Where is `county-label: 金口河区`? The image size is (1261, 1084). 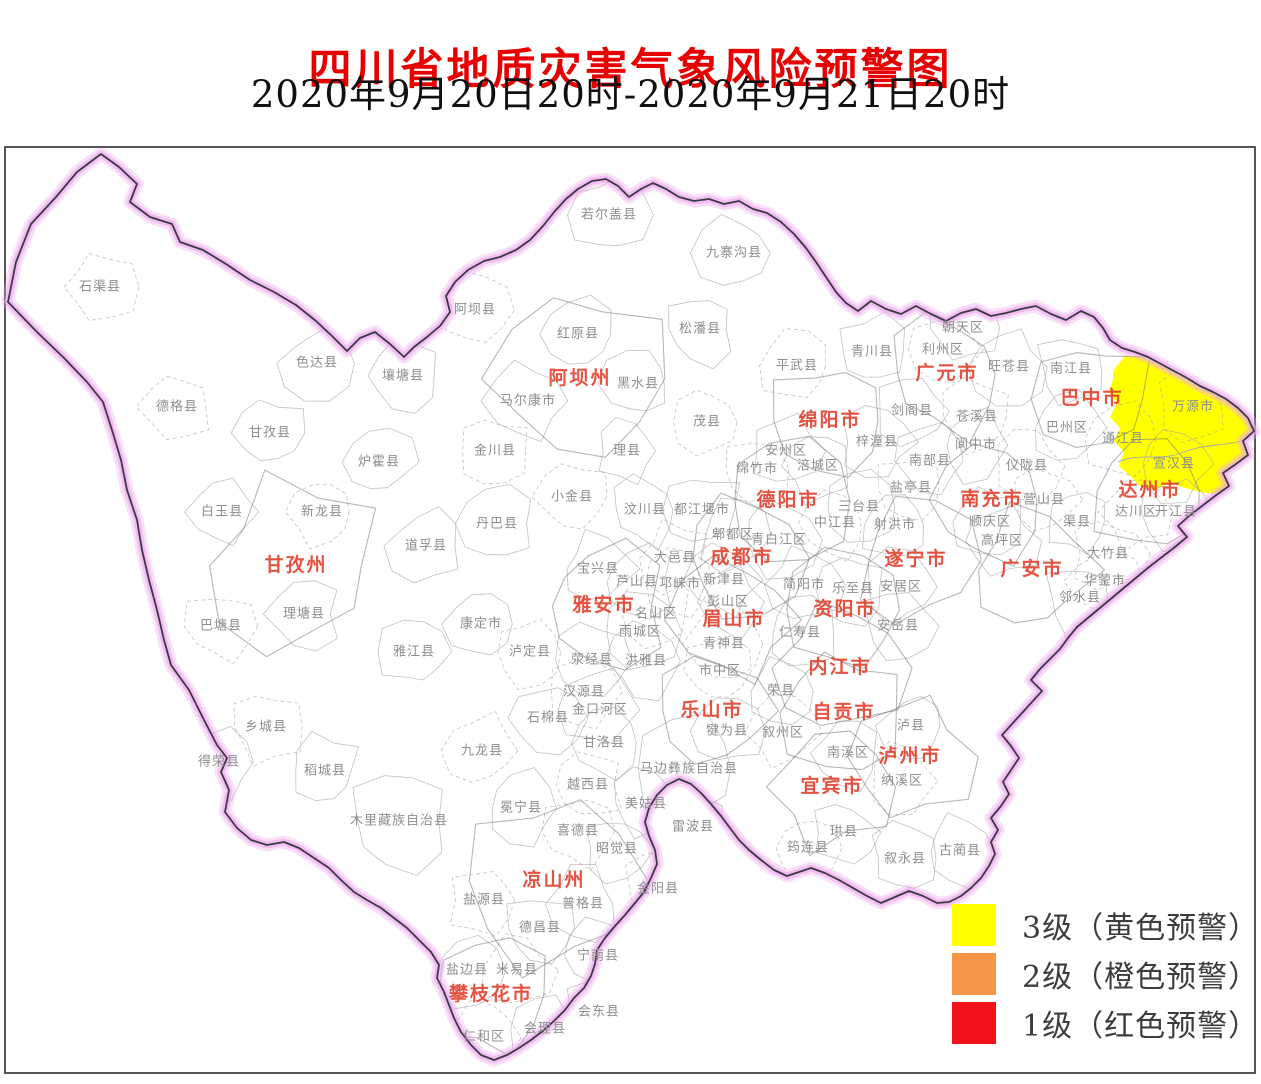
county-label: 金口河区 is located at coordinates (600, 710).